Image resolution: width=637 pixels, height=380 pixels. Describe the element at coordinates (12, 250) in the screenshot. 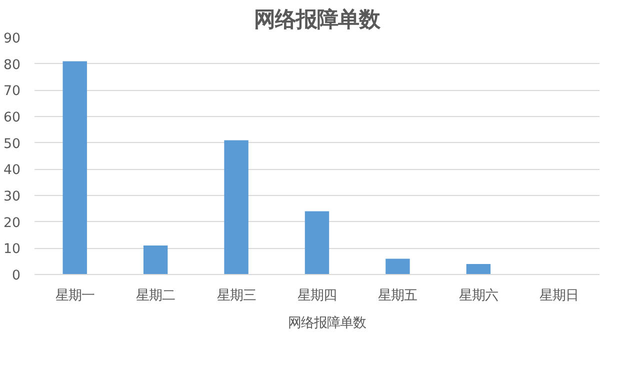

I see `y-tick-label: 10` at that location.